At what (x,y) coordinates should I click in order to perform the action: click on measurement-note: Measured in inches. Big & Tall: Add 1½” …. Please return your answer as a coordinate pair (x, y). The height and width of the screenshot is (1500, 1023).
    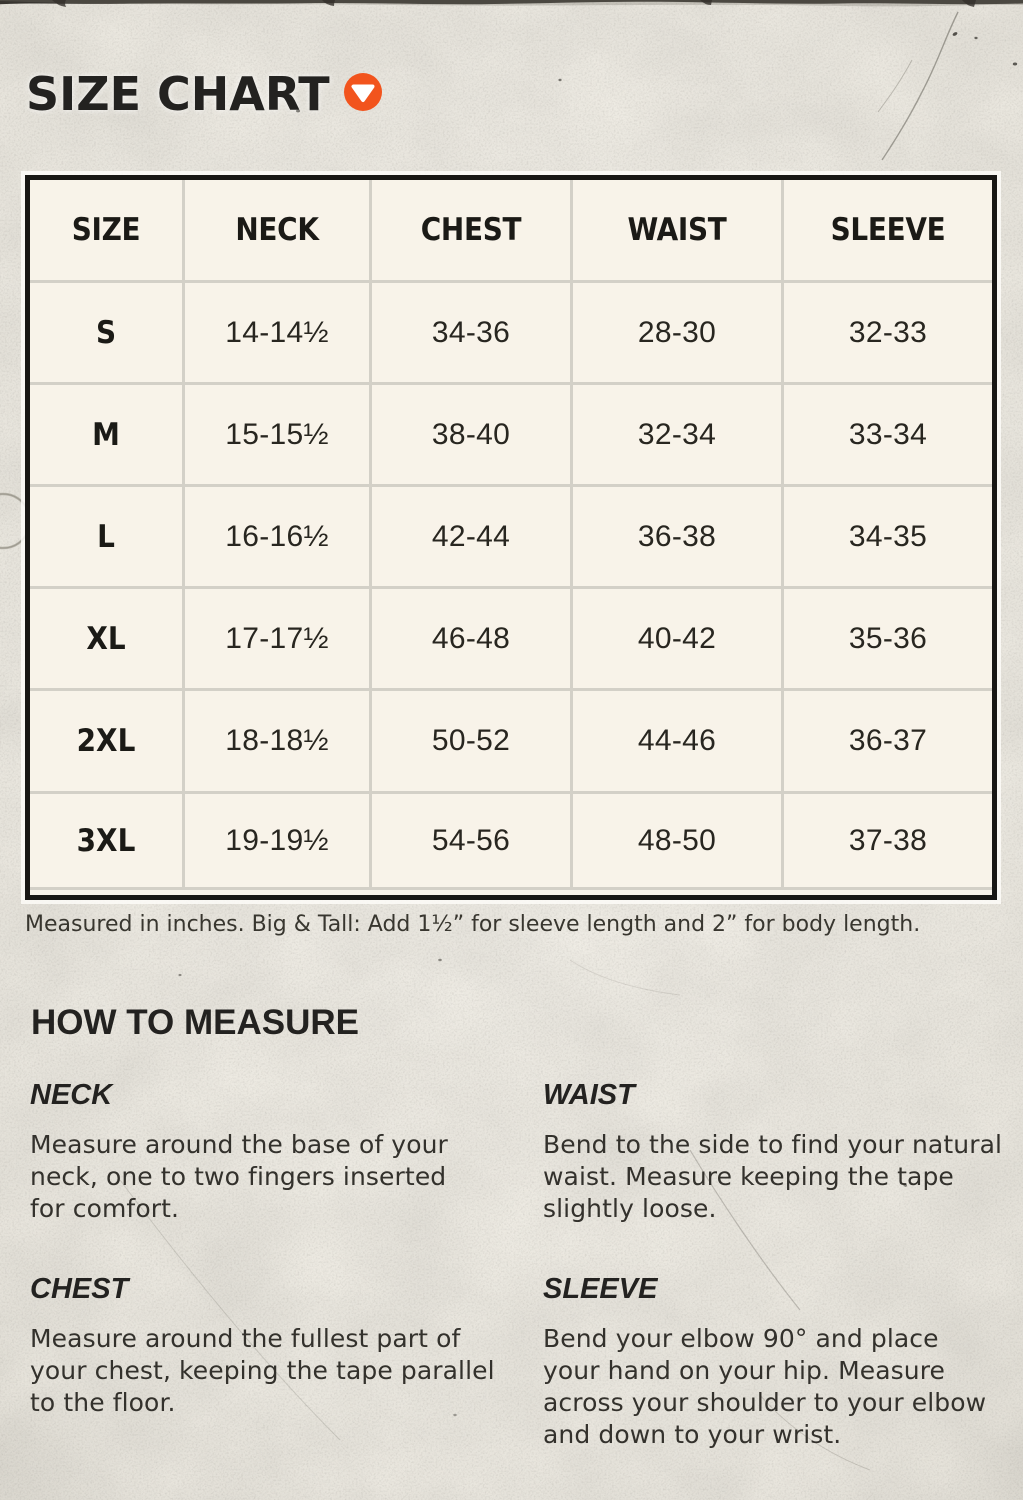
    Looking at the image, I should click on (473, 924).